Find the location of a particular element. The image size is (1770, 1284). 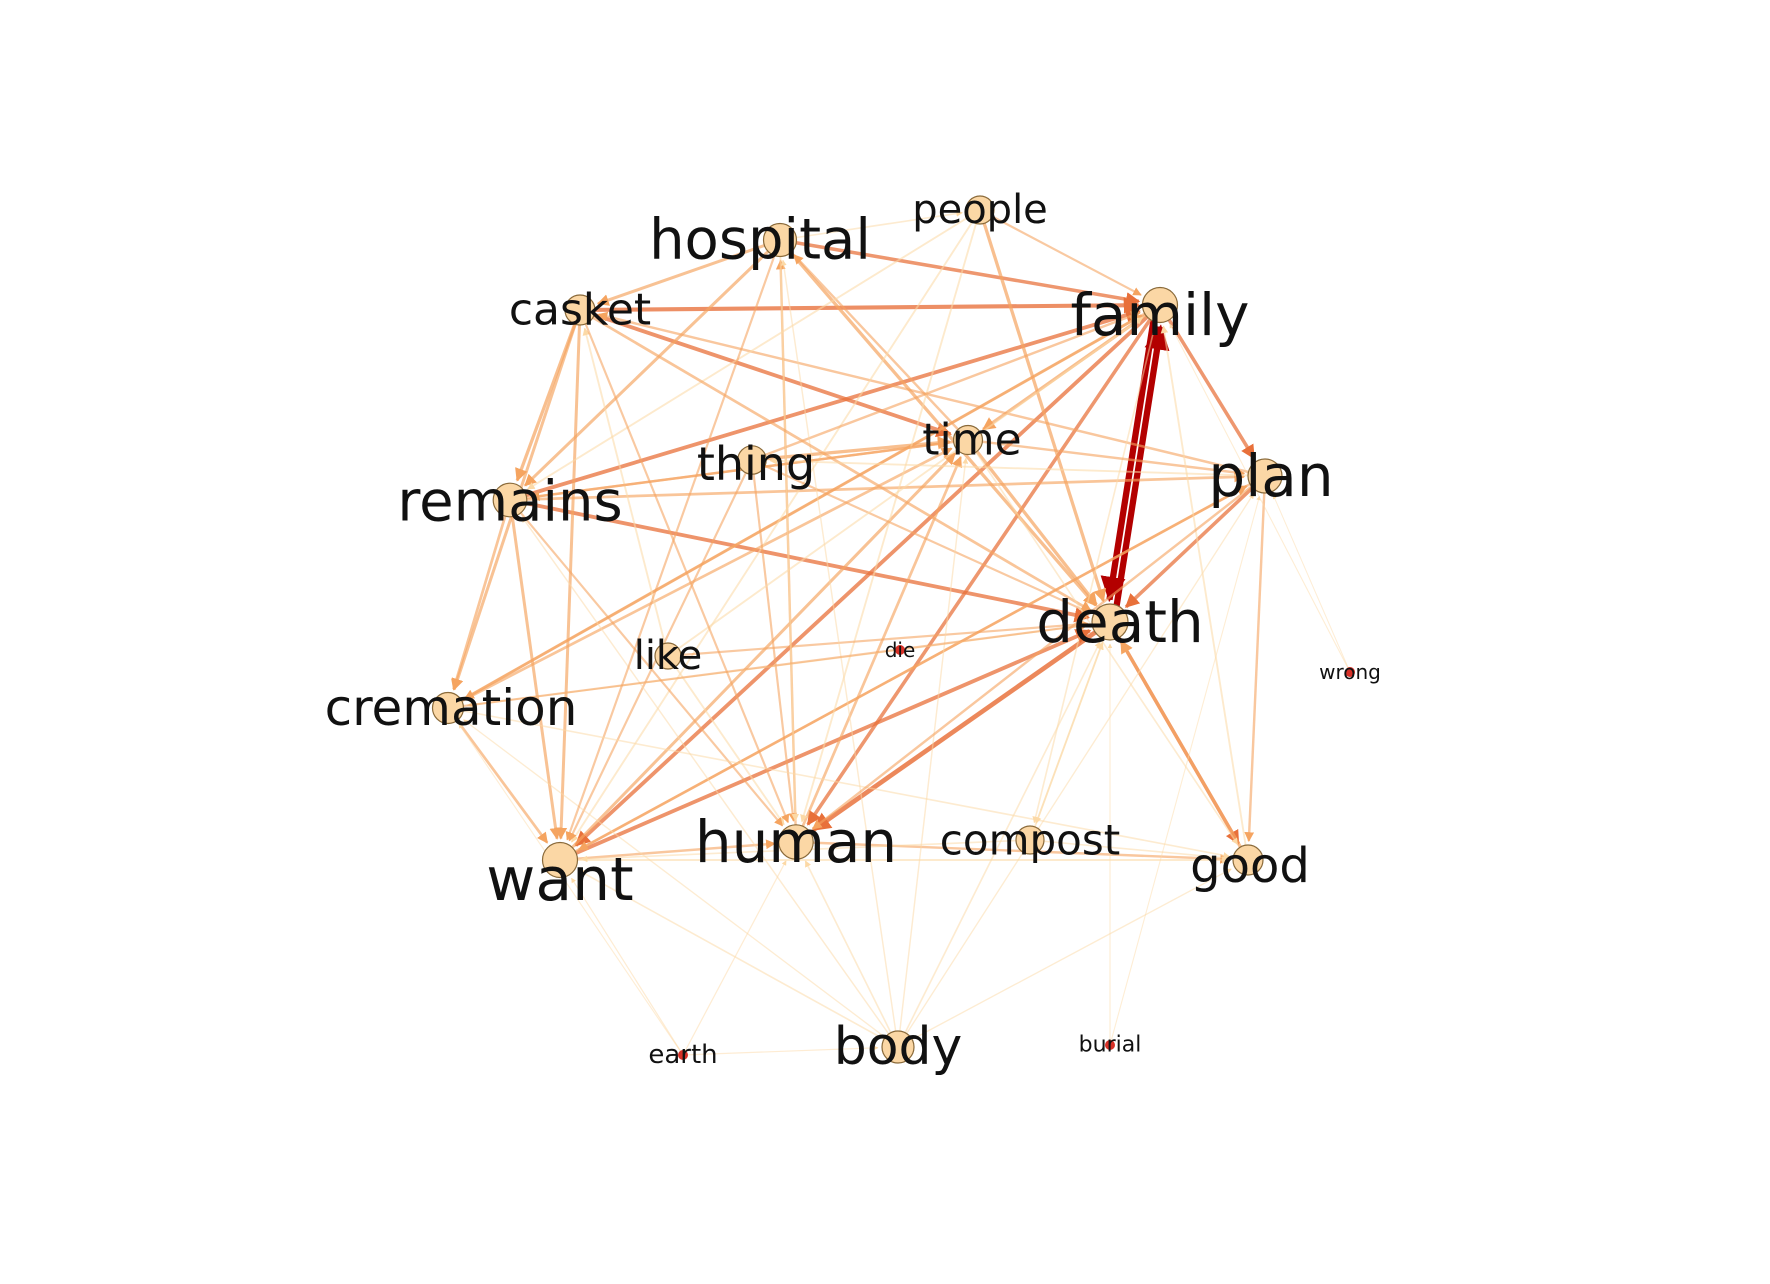

node-die is located at coordinates (900, 650).